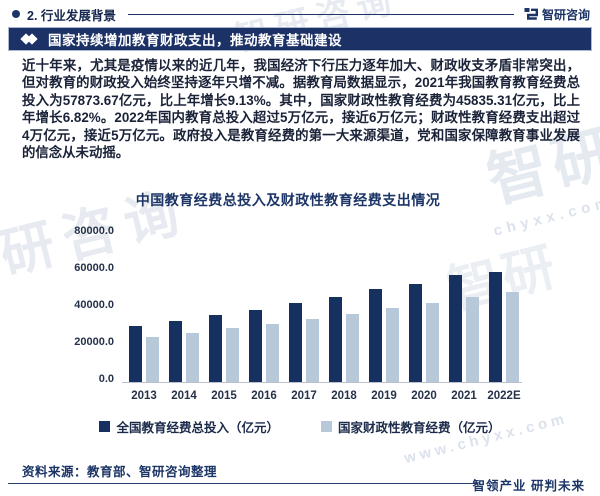  What do you see at coordinates (224, 396) in the screenshot?
I see `x-axis-tick-label: 2015` at bounding box center [224, 396].